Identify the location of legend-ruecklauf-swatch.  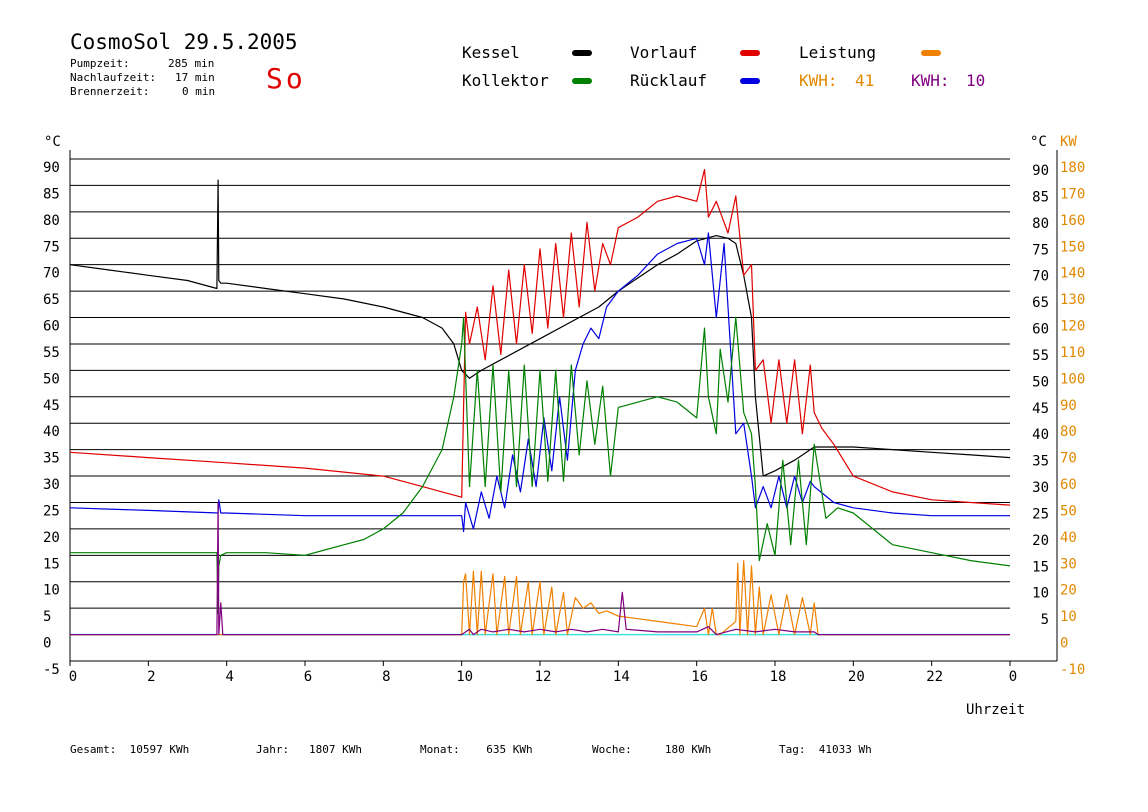
(750, 81).